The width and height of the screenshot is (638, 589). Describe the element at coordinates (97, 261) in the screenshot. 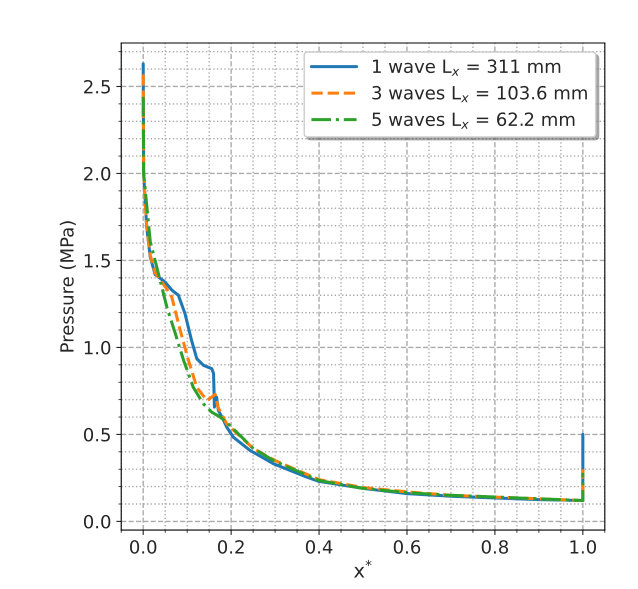

I see `y-tick-label: 1.5` at that location.